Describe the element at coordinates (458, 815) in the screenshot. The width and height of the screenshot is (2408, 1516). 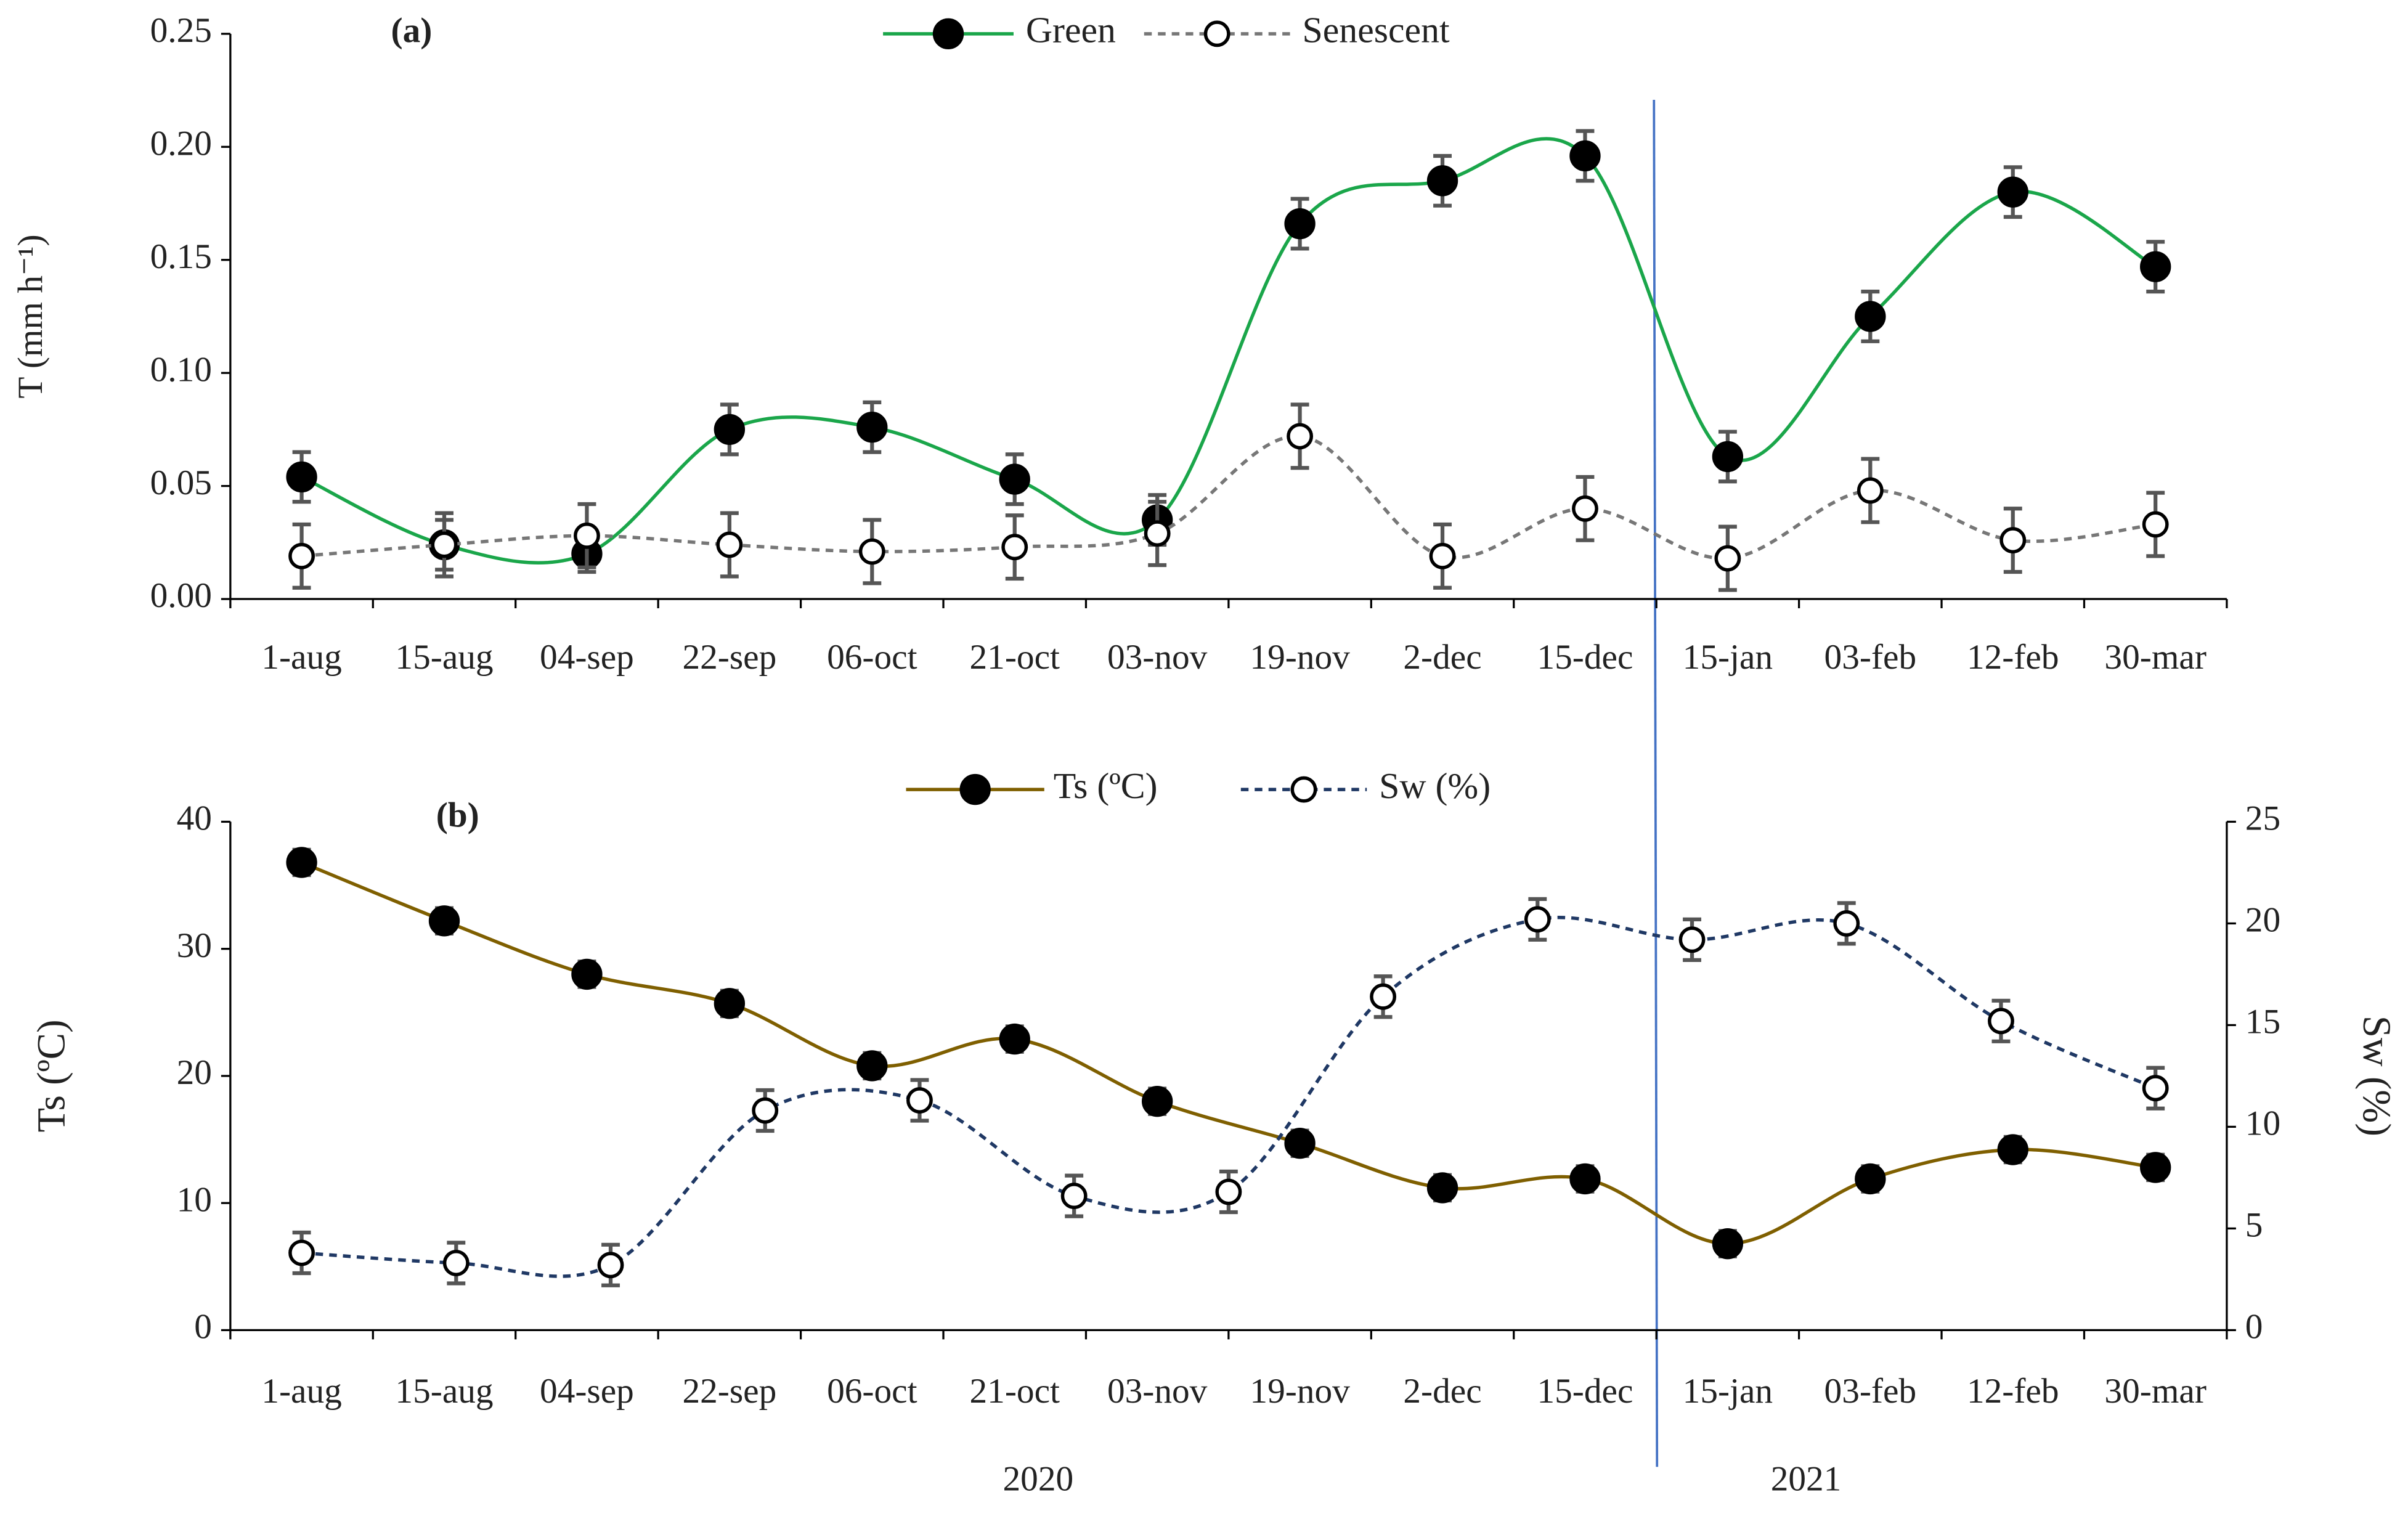
I see `panel-label: (b)` at that location.